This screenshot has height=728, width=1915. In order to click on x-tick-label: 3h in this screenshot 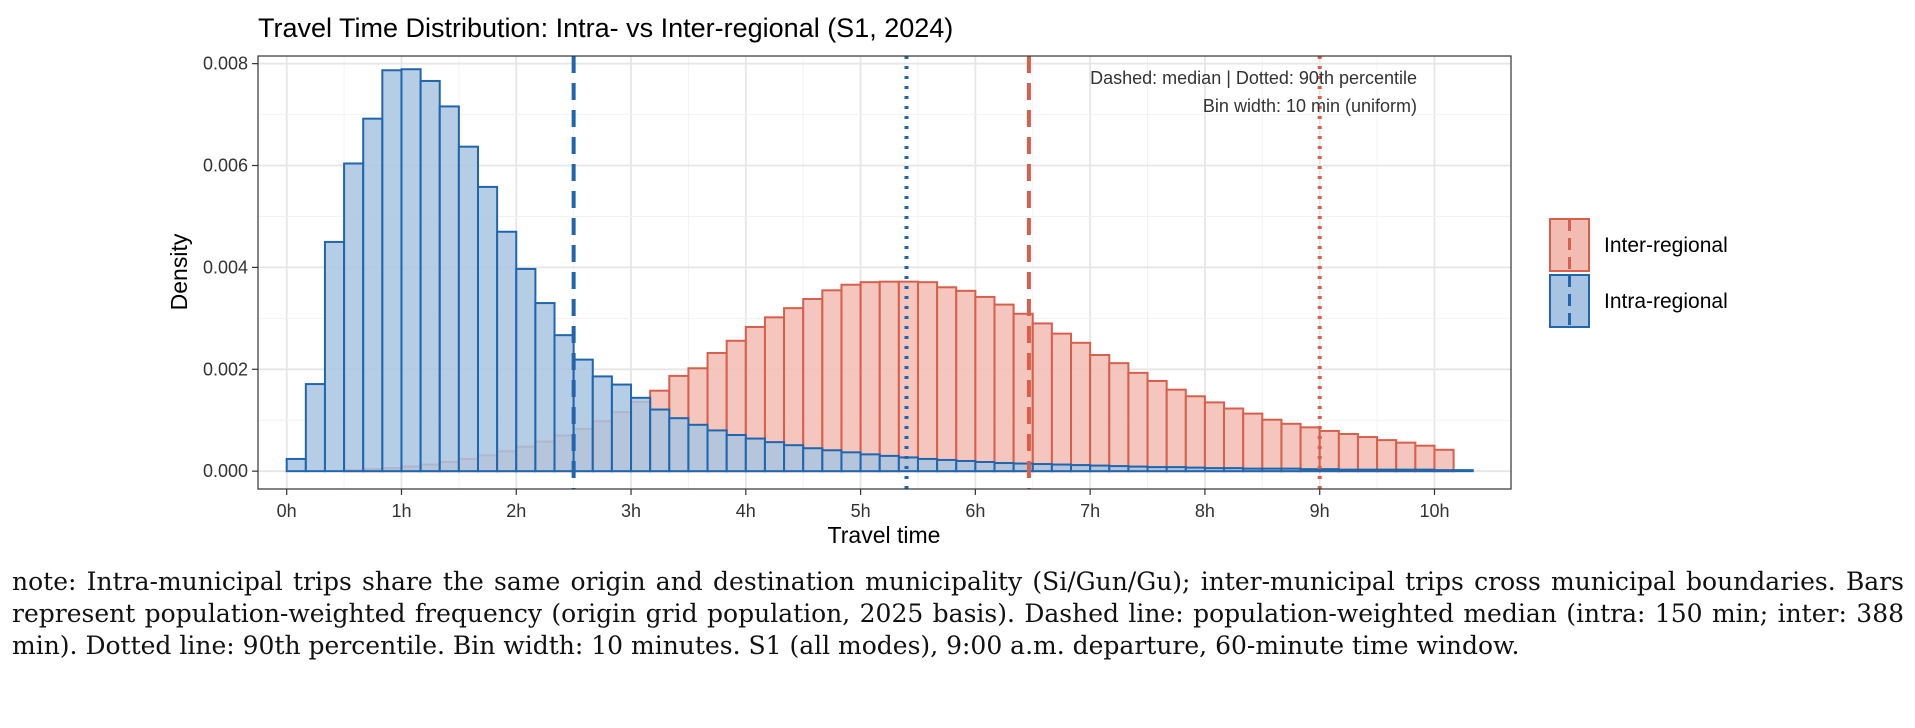, I will do `click(631, 511)`.